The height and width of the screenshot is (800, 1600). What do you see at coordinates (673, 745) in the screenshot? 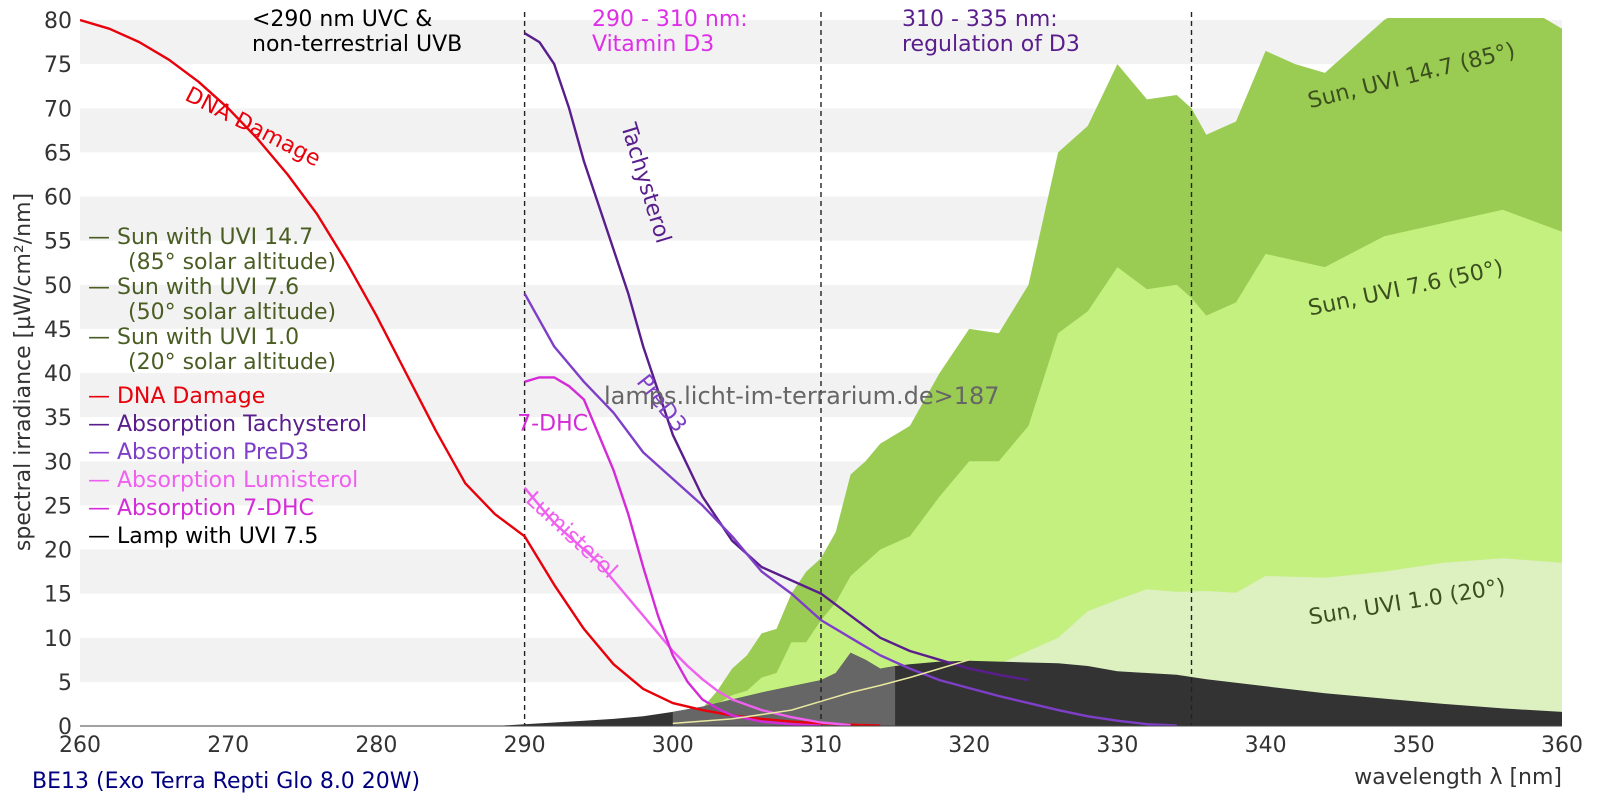
I see `x-tick-label: 300` at bounding box center [673, 745].